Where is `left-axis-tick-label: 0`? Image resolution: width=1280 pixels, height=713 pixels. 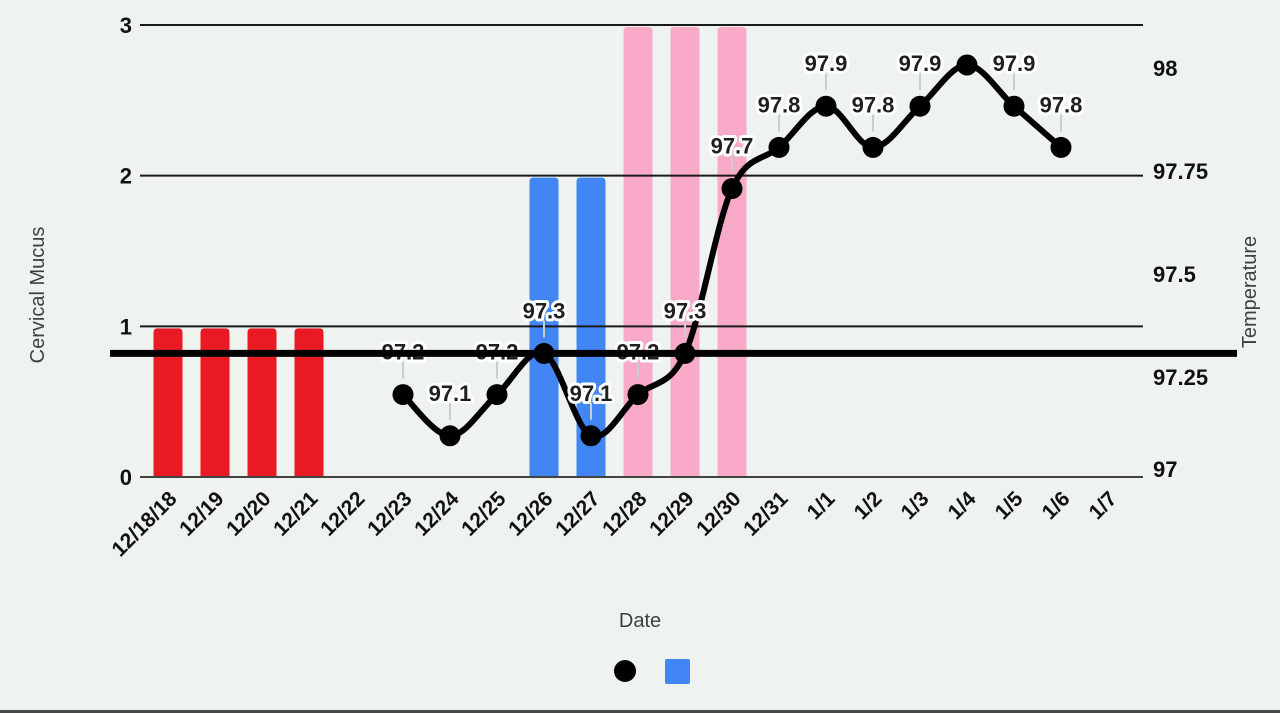
left-axis-tick-label: 0 is located at coordinates (126, 477).